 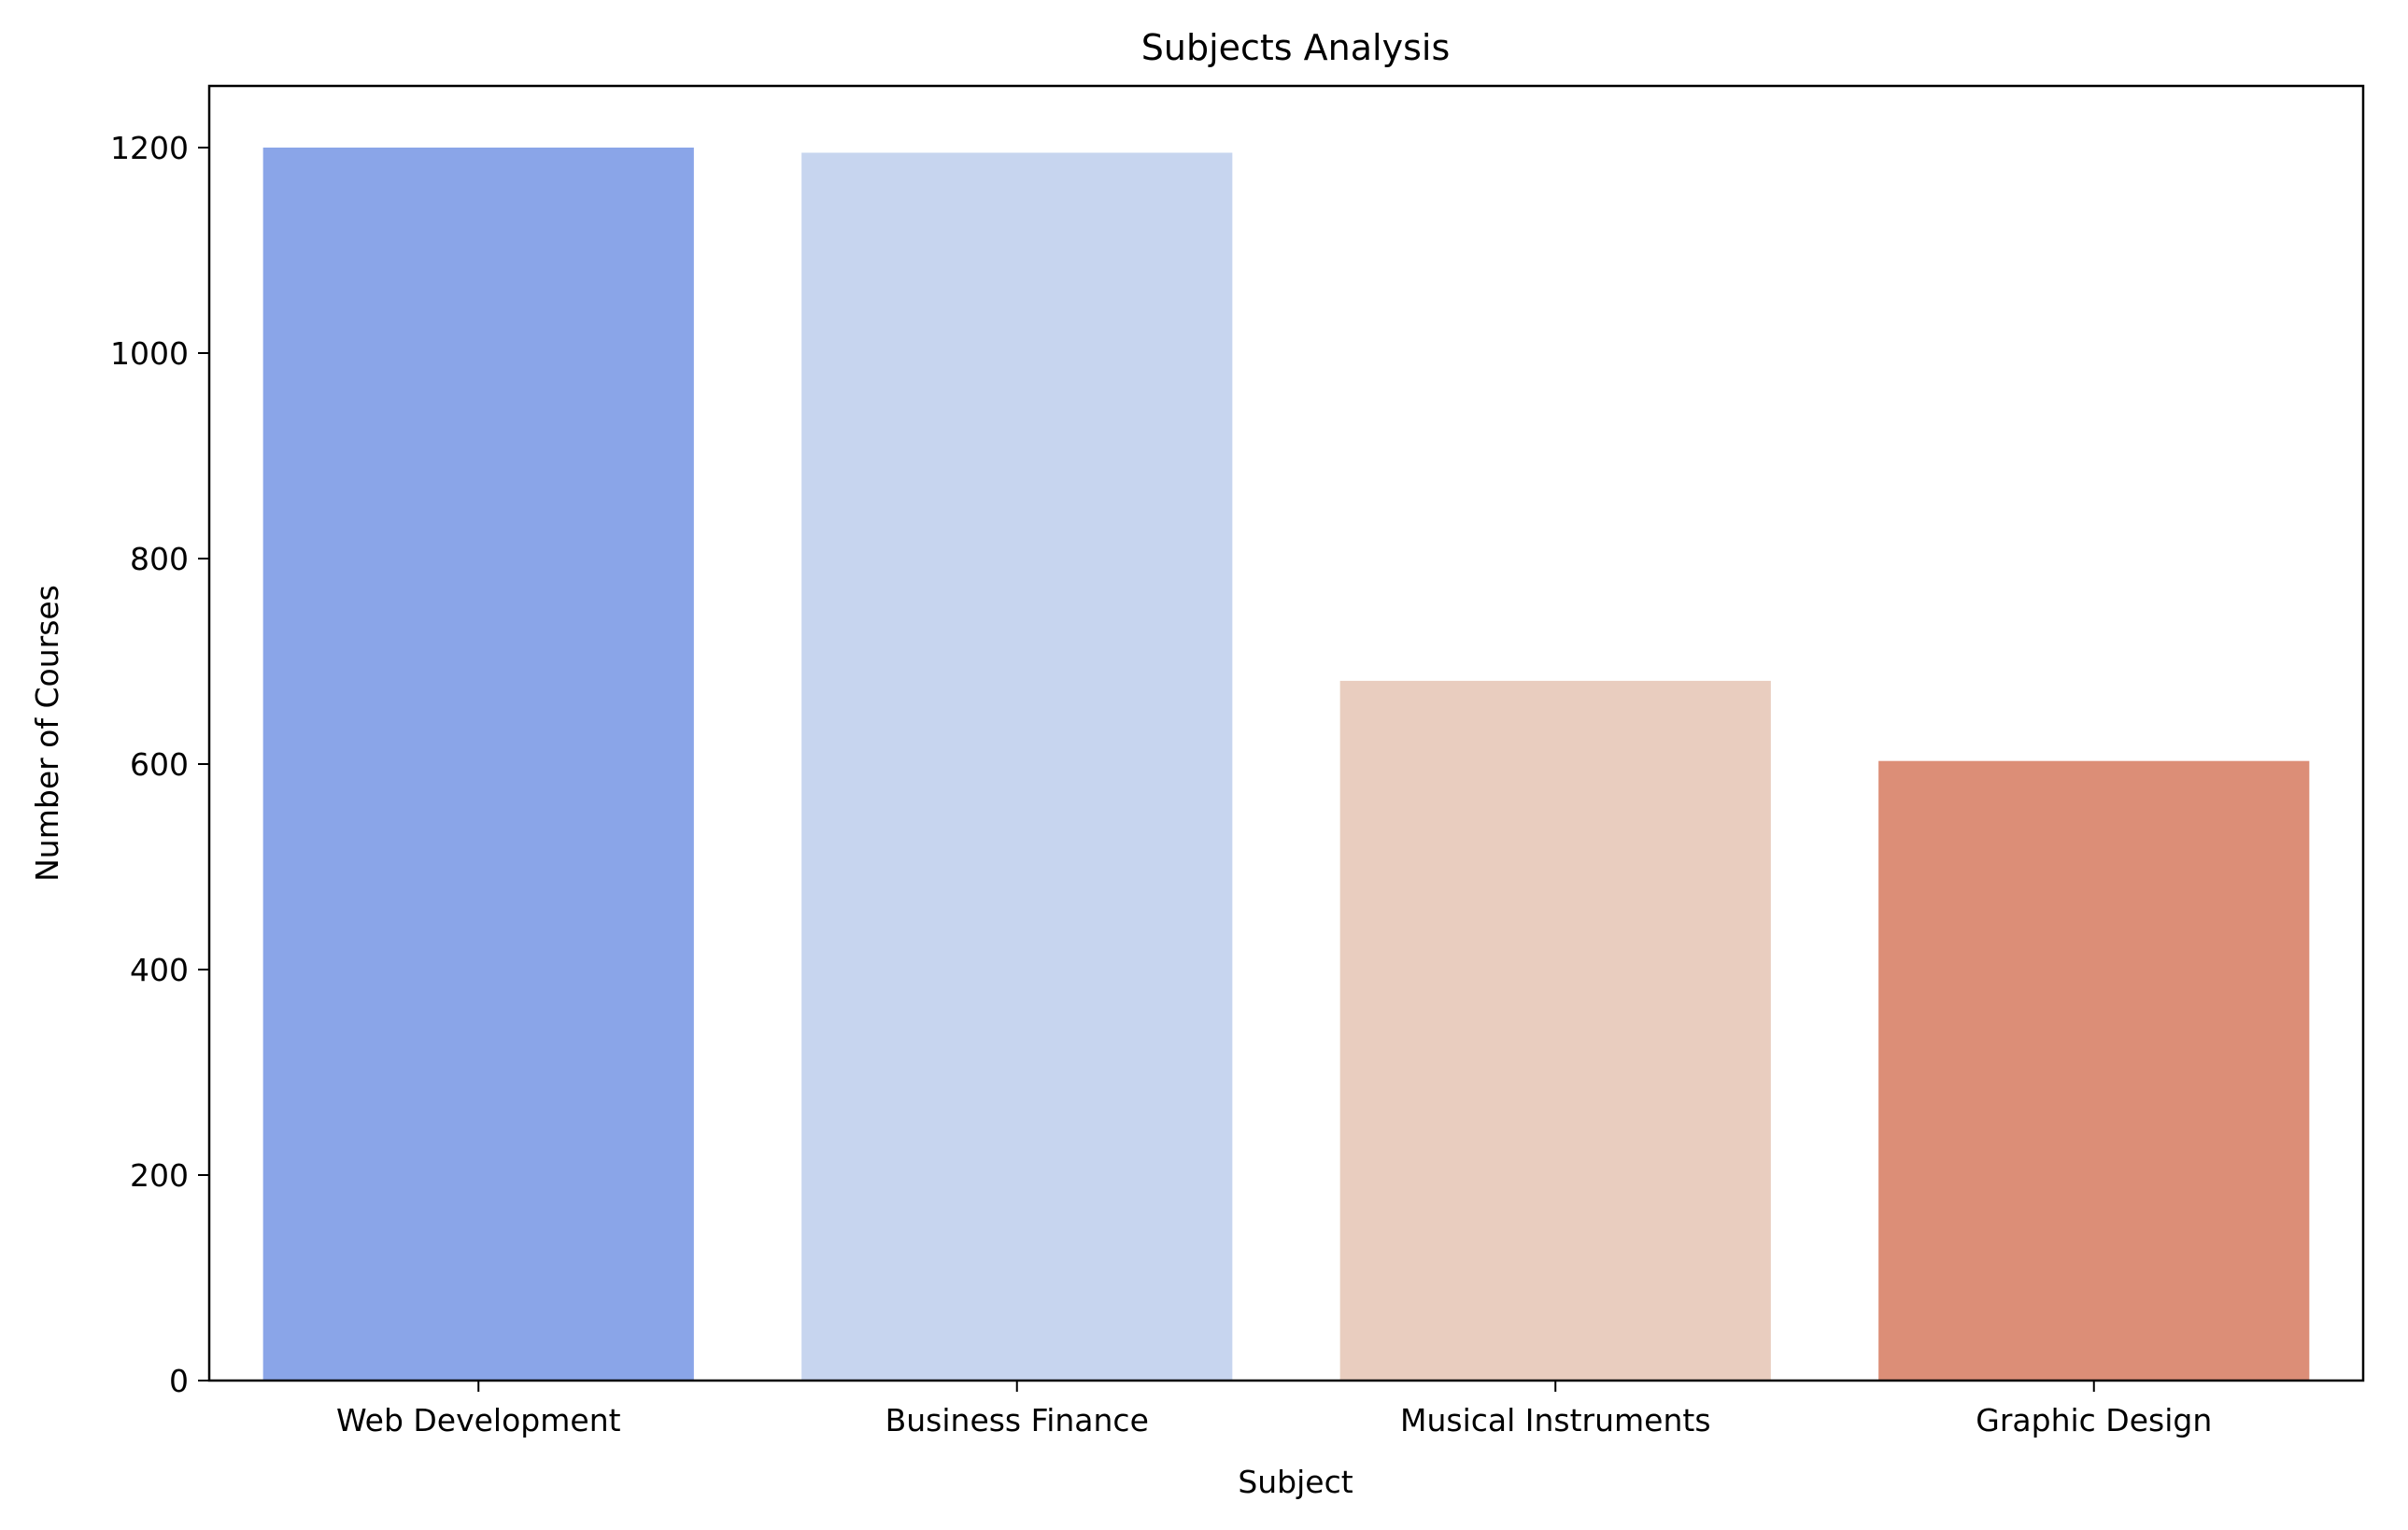 I want to click on y-axis: 0 200 400 600 800 1000 1200, so click(x=159, y=764).